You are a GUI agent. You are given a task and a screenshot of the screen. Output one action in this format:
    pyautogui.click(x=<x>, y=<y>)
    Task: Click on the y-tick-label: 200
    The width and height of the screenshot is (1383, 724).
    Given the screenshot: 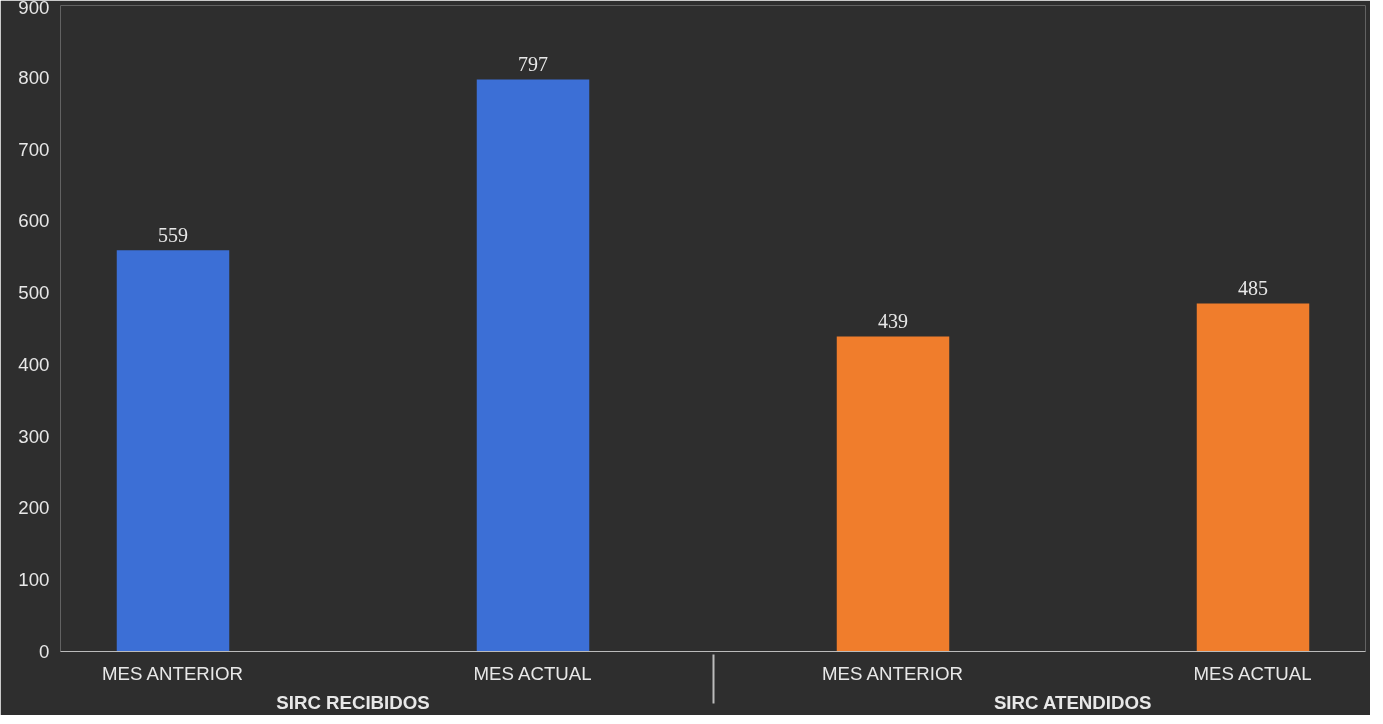 What is the action you would take?
    pyautogui.click(x=34, y=508)
    